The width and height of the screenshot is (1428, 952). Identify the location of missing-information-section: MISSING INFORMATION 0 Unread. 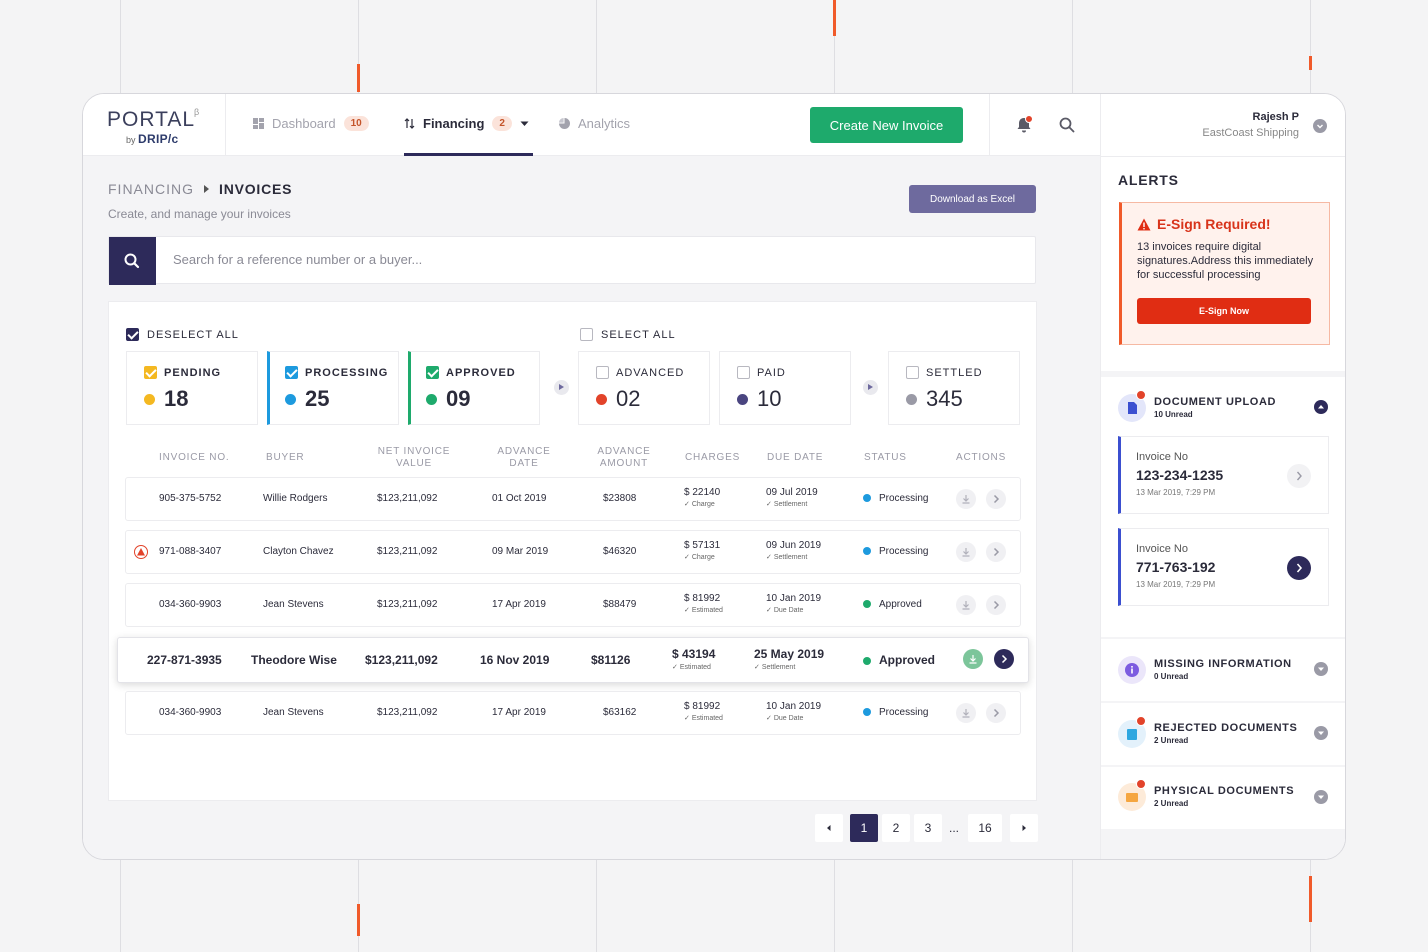
(1223, 670).